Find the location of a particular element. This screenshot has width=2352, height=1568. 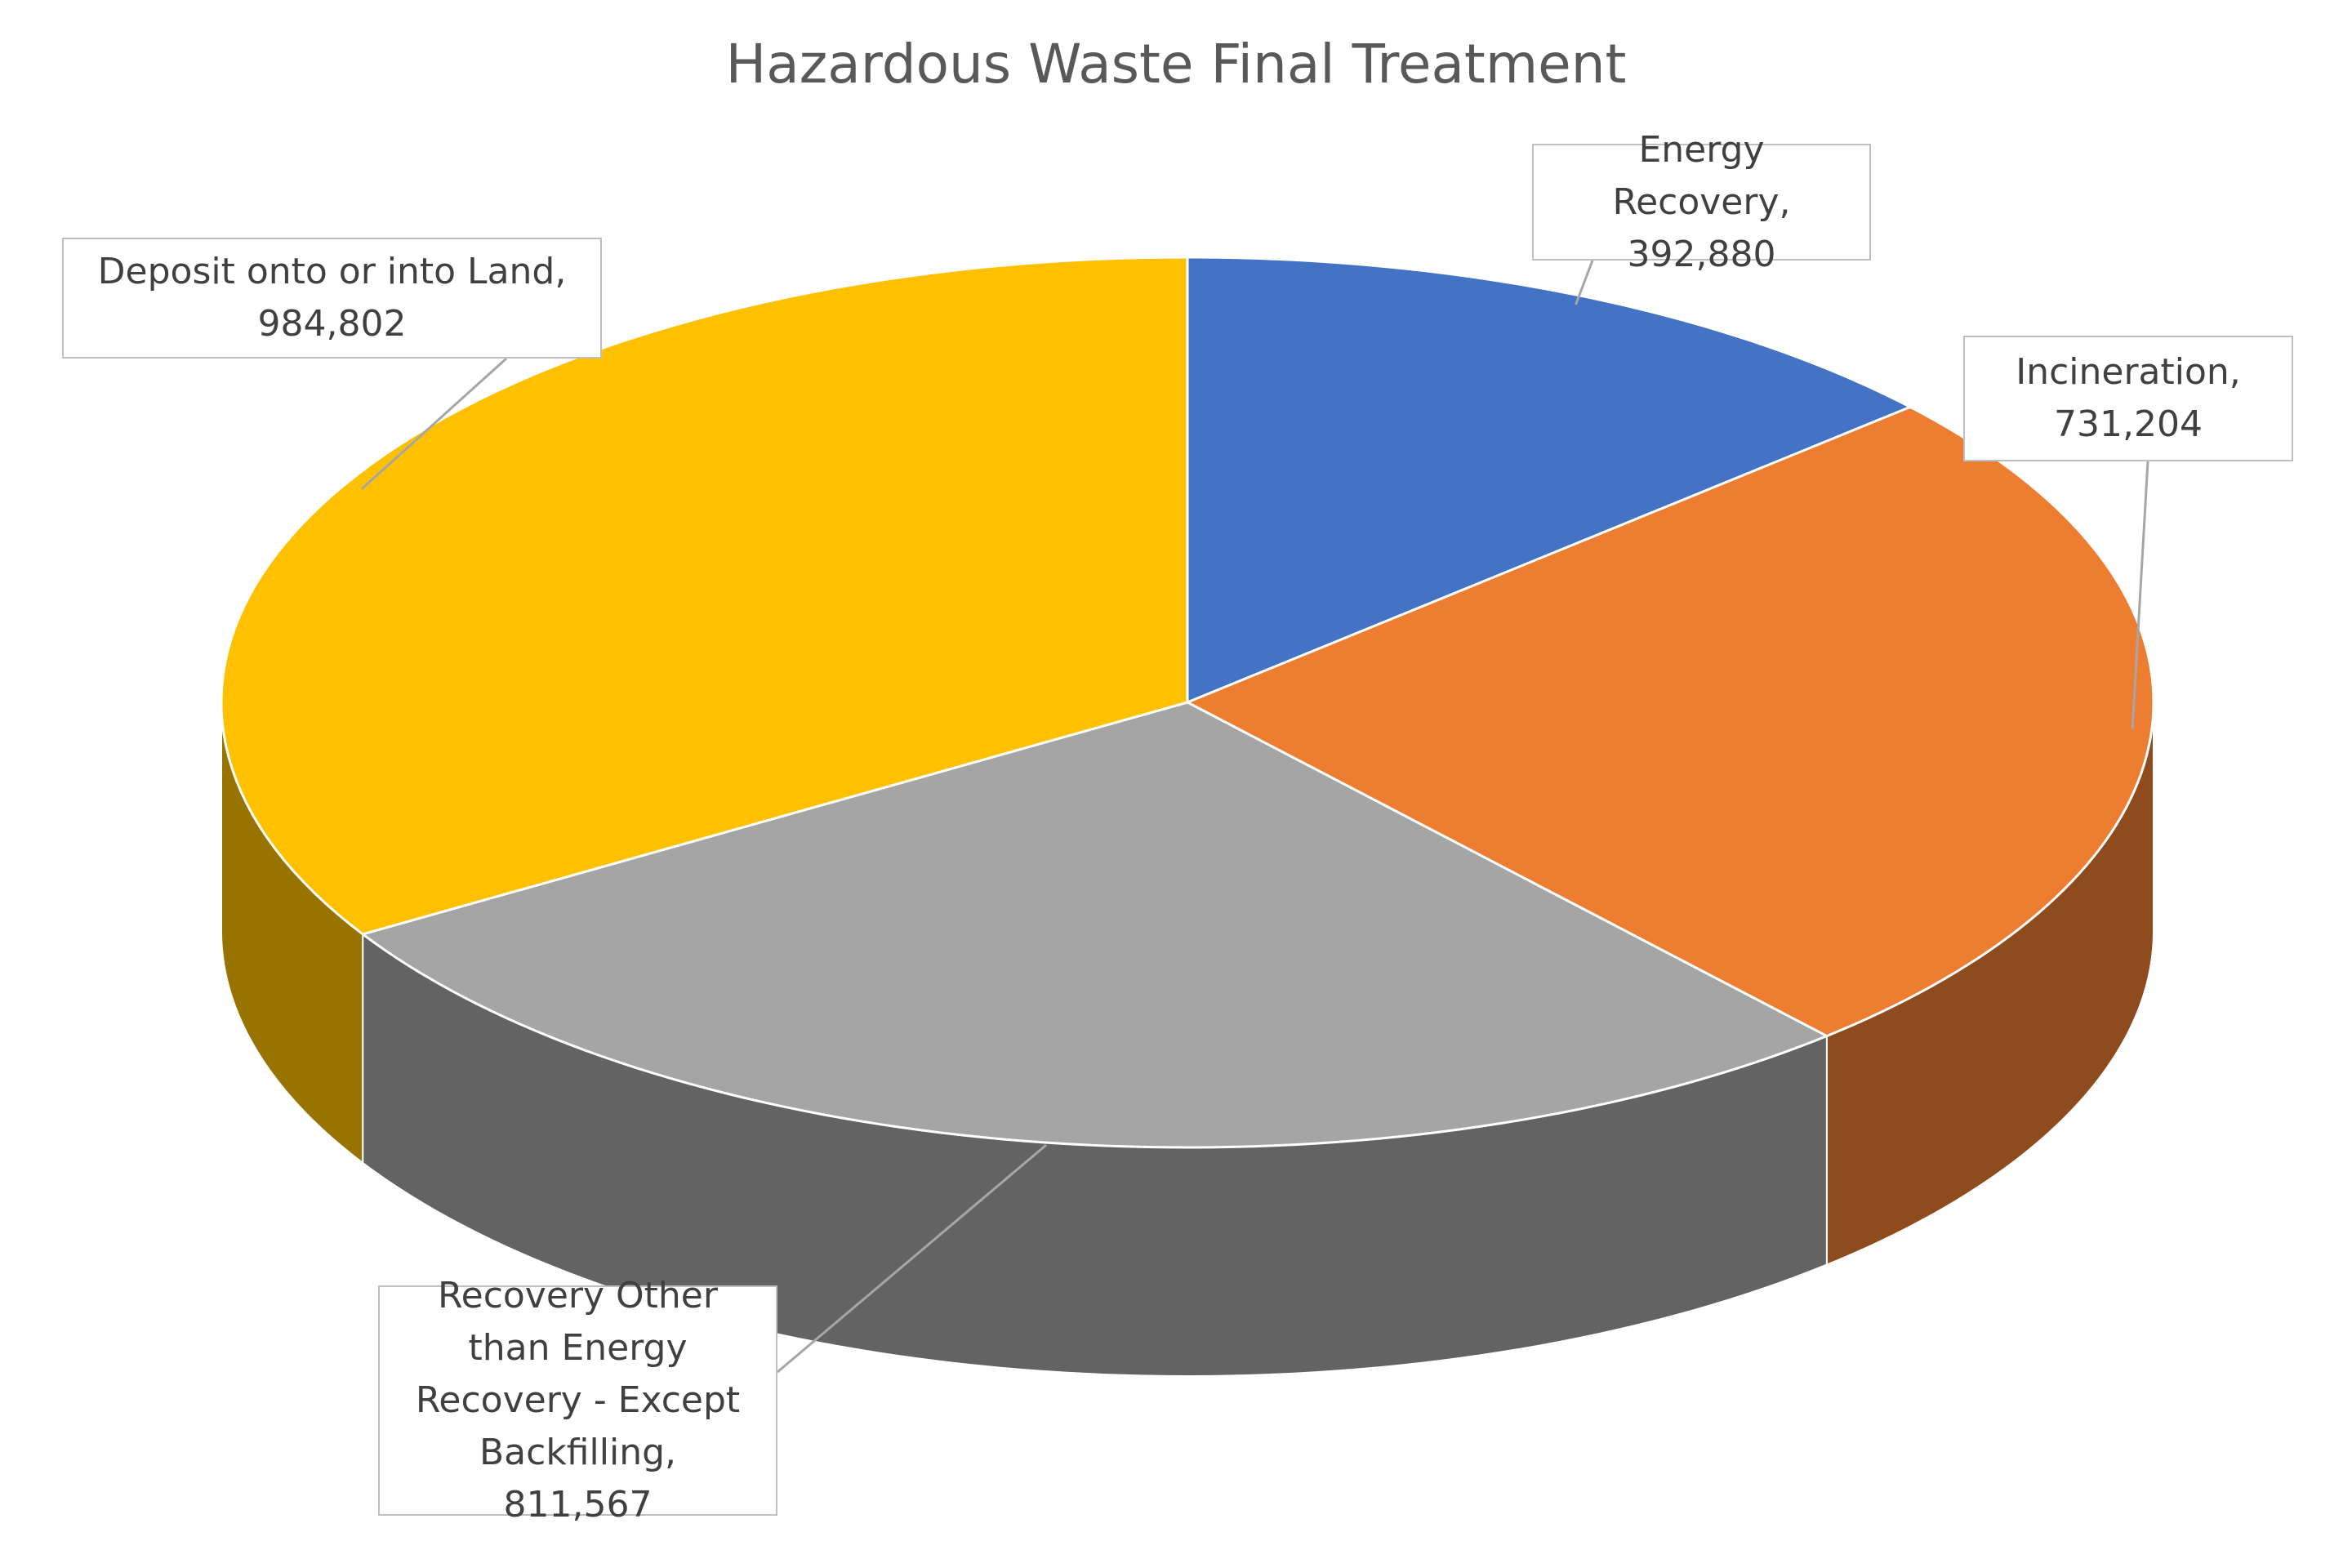

pie-slice is located at coordinates (1549, 480).